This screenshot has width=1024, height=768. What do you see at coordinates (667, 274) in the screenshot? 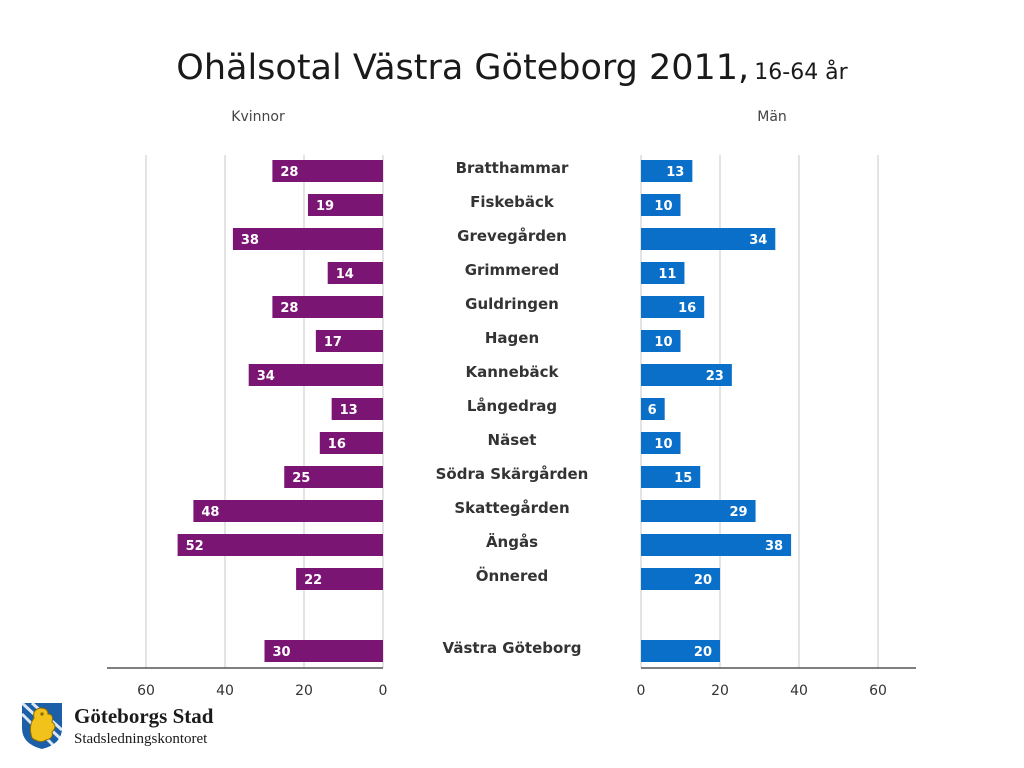
I see `data-label-men: 11` at bounding box center [667, 274].